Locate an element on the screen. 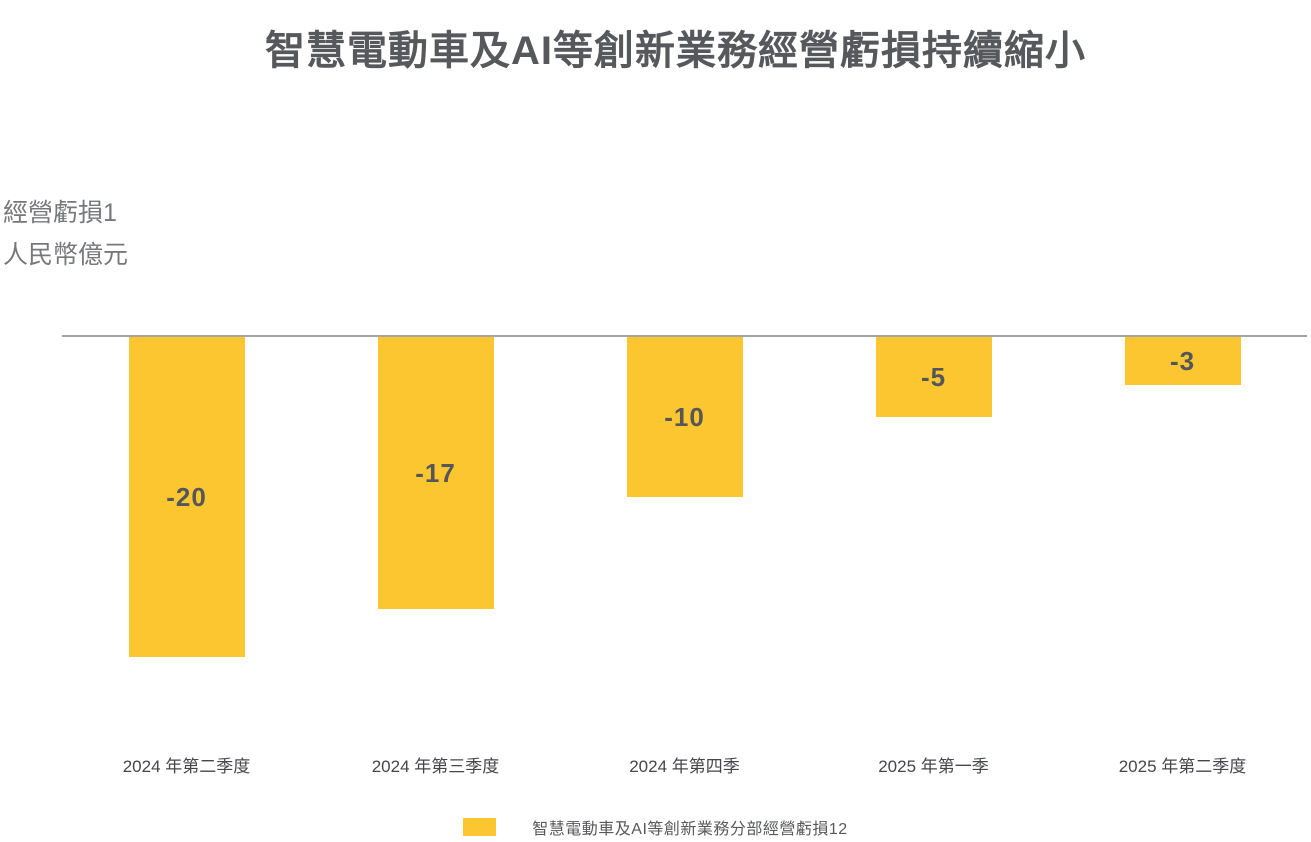  bar-q2: -17 is located at coordinates (435, 473).